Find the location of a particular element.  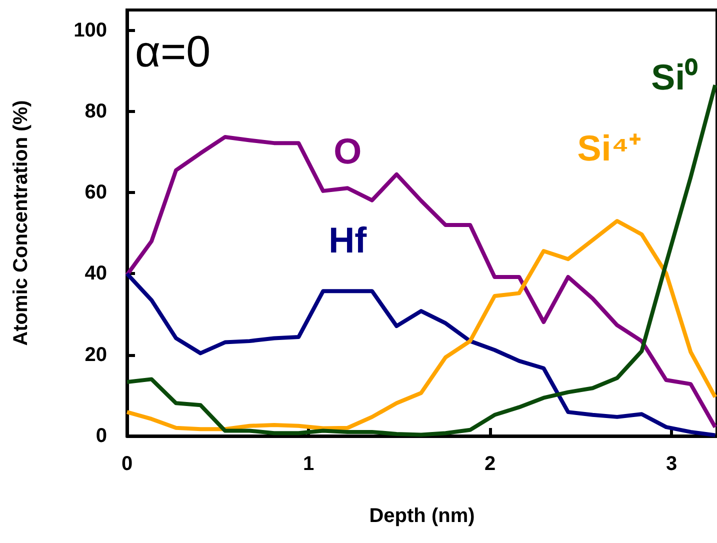

series-label: O is located at coordinates (348, 151).